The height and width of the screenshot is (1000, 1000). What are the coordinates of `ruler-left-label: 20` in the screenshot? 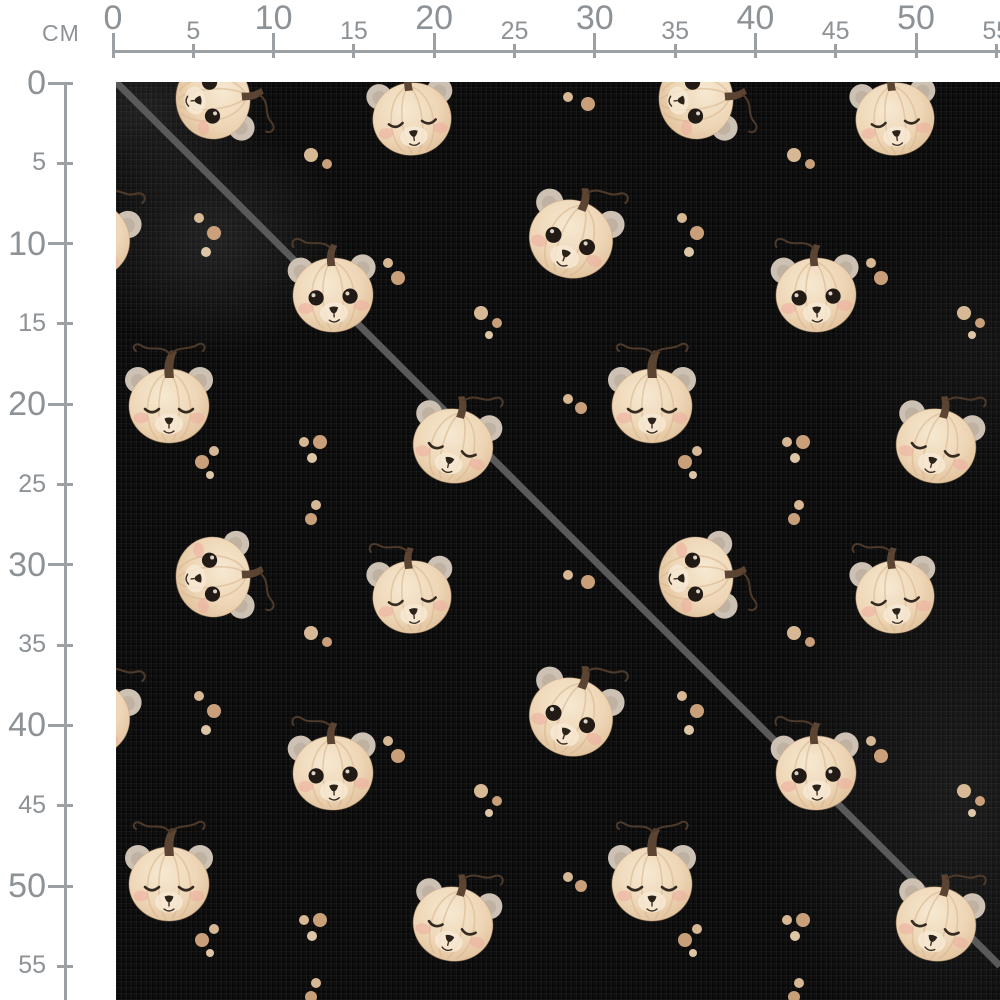 It's located at (27, 404).